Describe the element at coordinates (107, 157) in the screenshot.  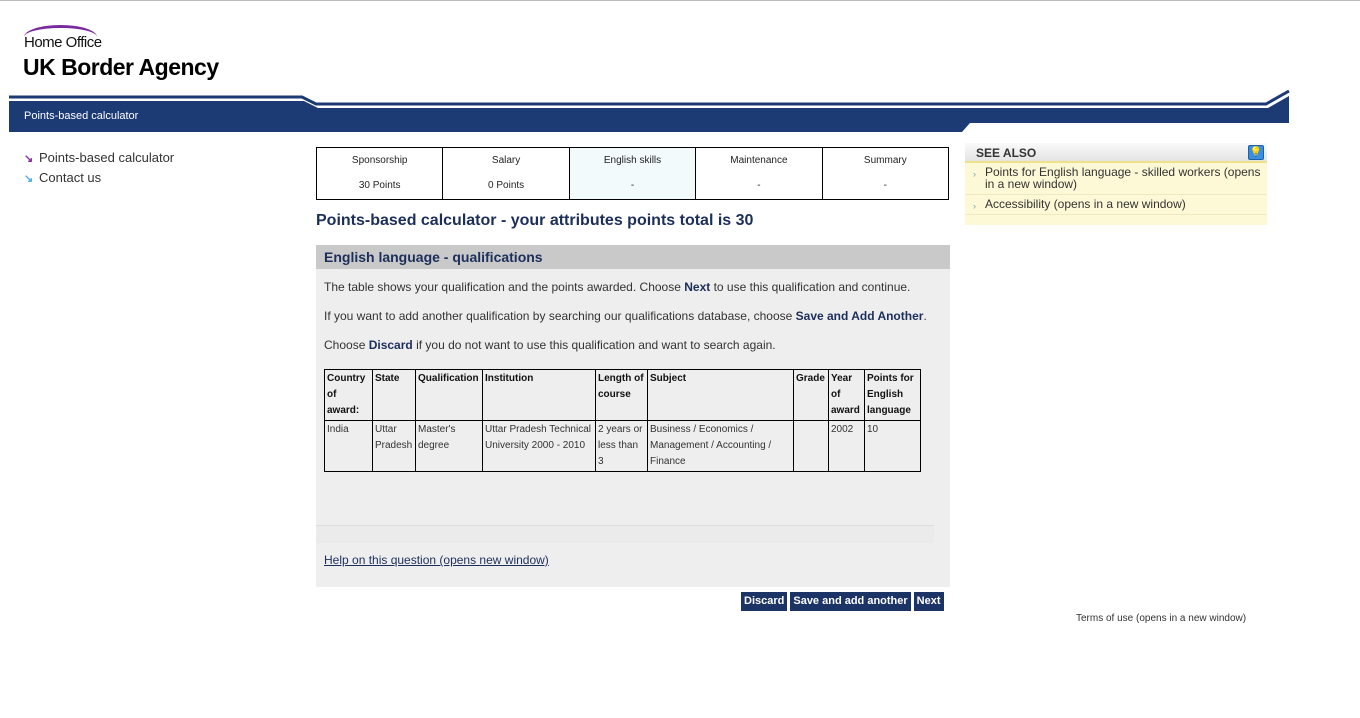
I see `nav-label: Points-based calculator` at that location.